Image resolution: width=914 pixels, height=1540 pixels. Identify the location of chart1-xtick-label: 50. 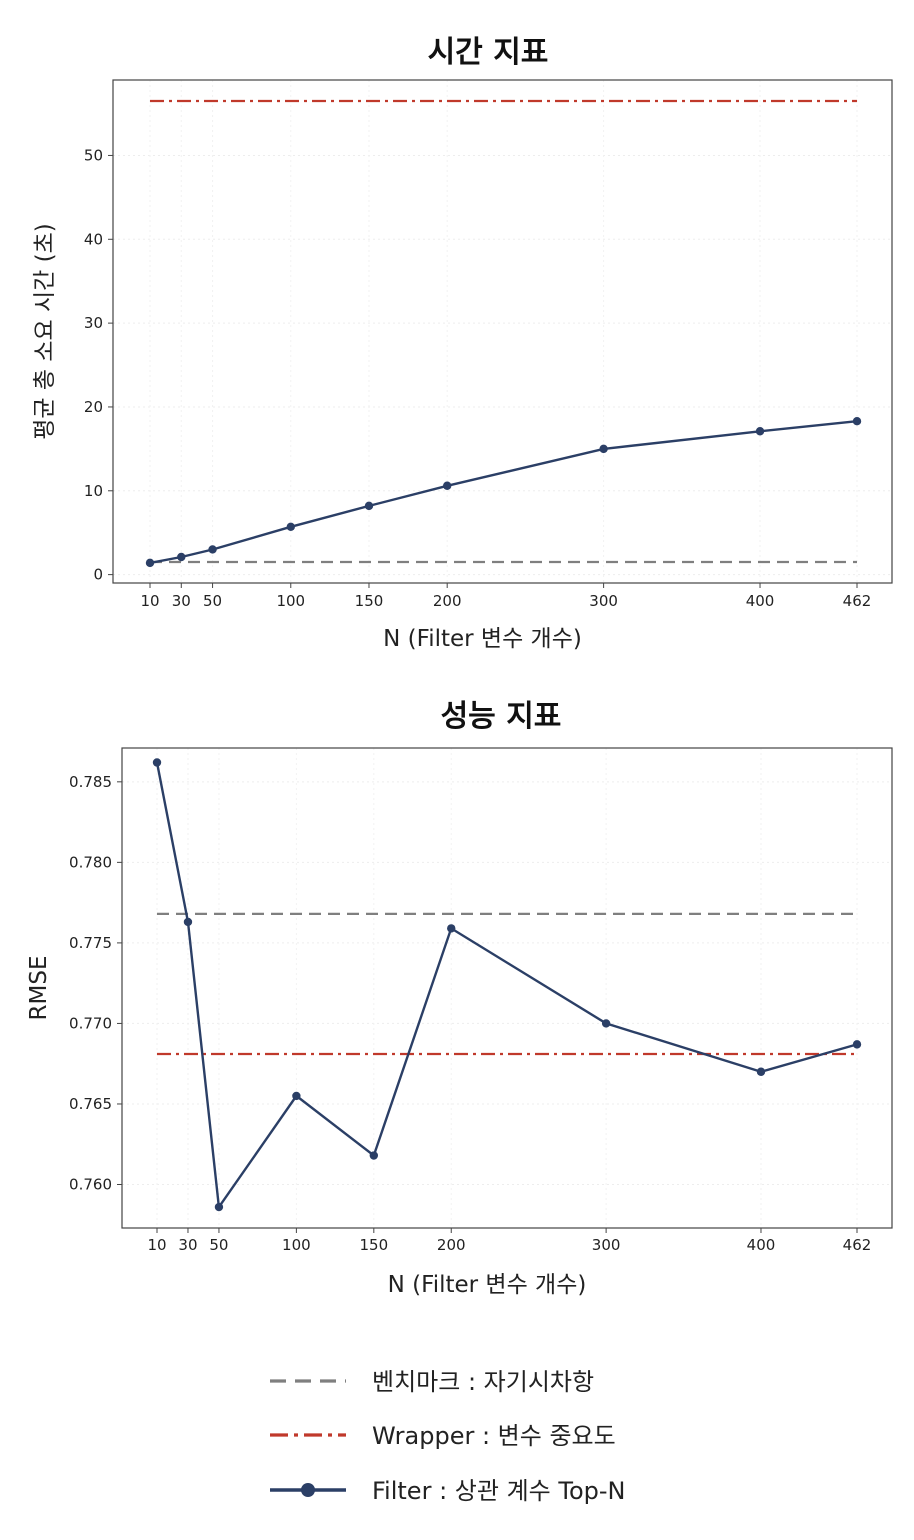
(212, 601).